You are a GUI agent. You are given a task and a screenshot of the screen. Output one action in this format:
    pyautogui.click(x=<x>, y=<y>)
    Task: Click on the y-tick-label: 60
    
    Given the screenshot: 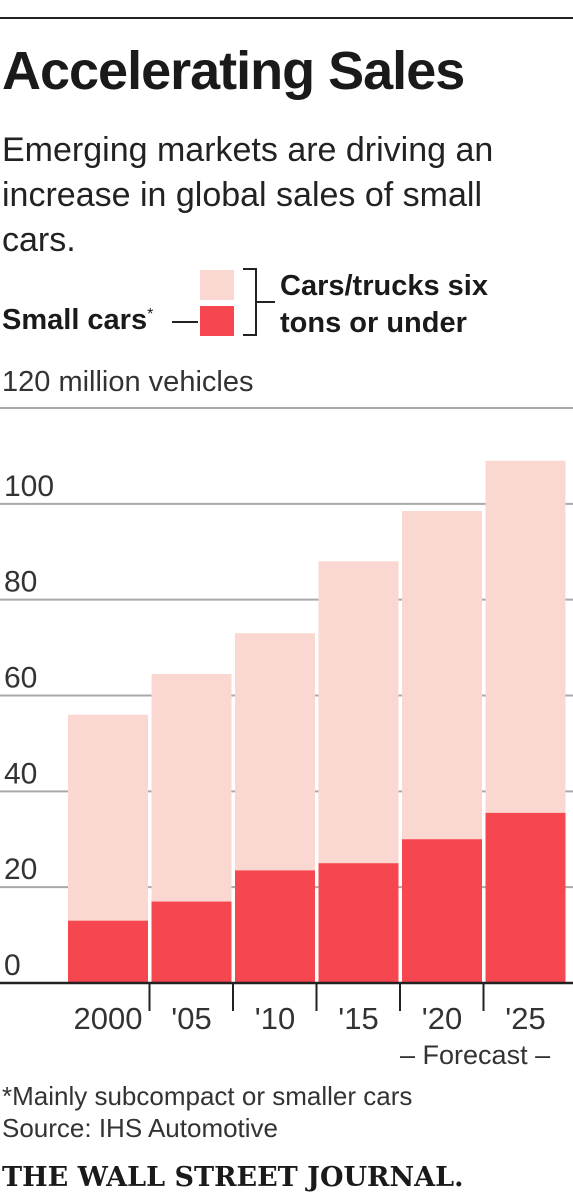 What is the action you would take?
    pyautogui.click(x=20, y=678)
    